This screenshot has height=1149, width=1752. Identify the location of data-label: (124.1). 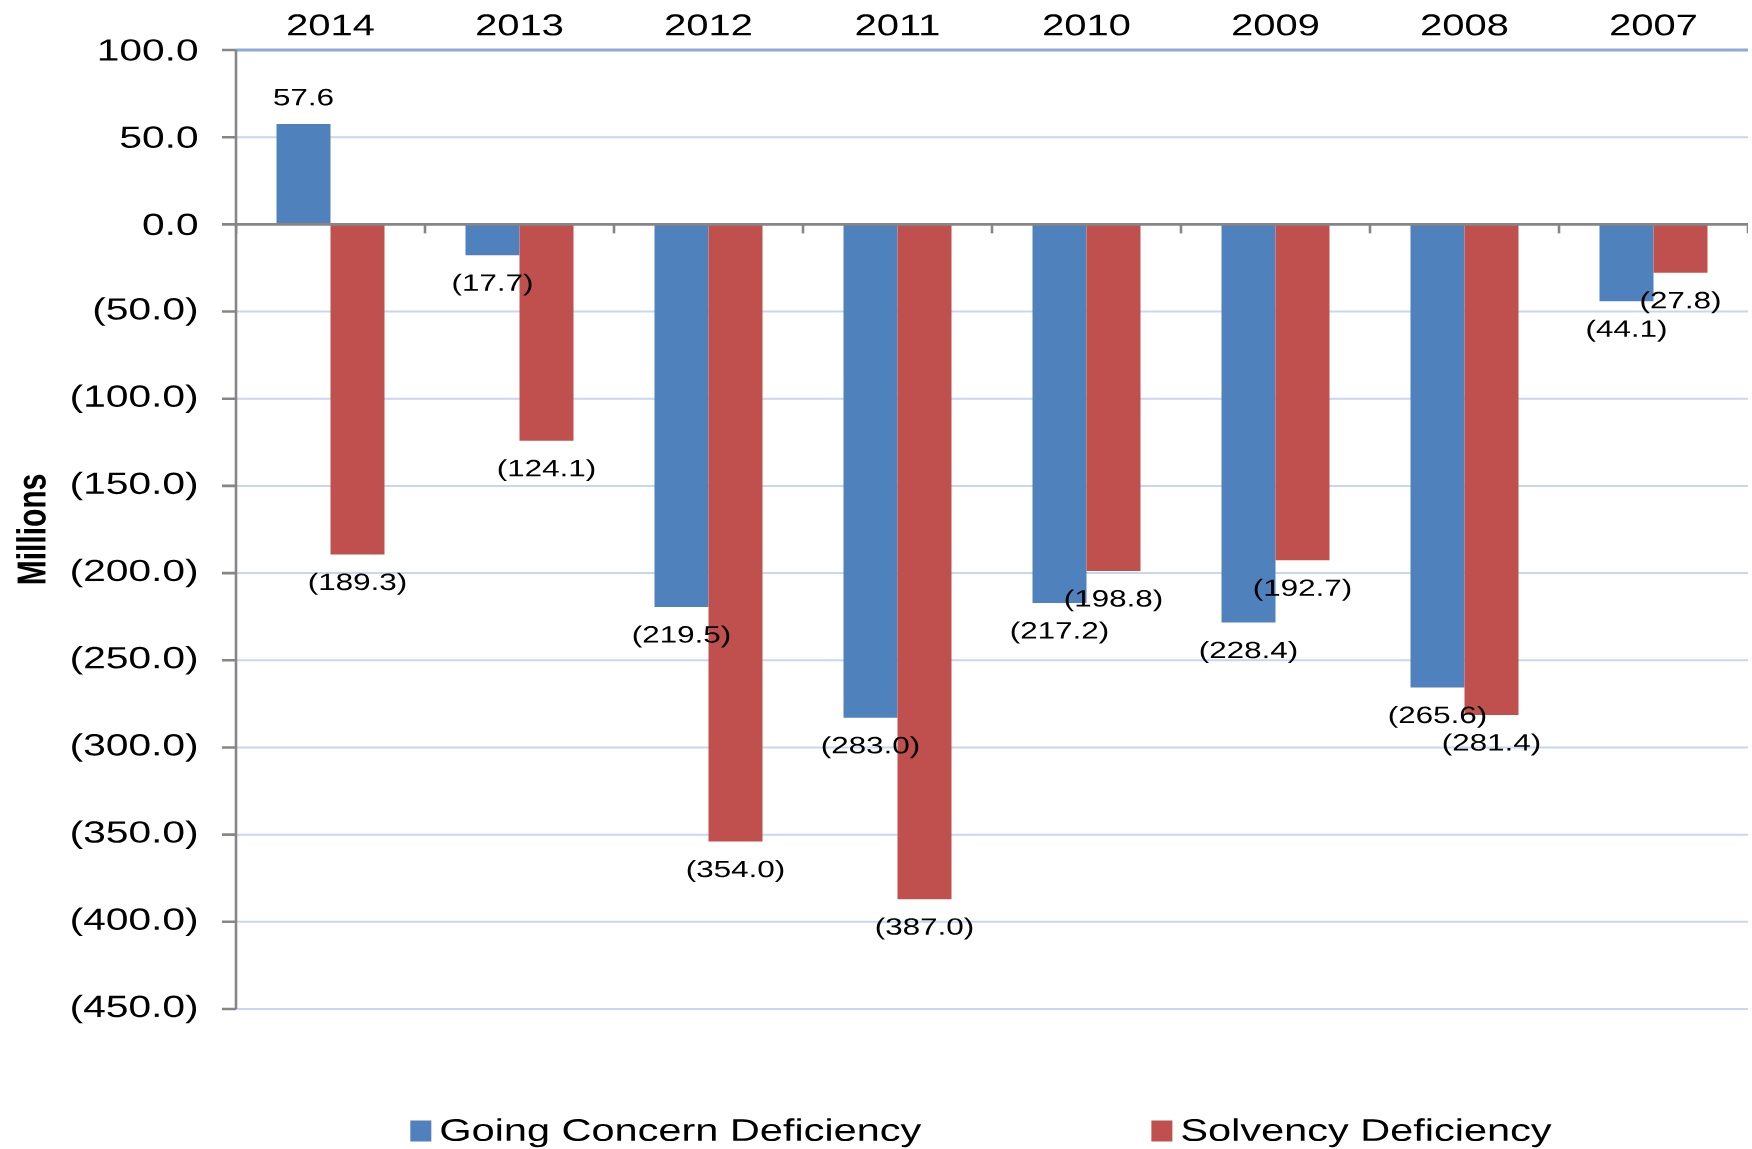
(546, 470).